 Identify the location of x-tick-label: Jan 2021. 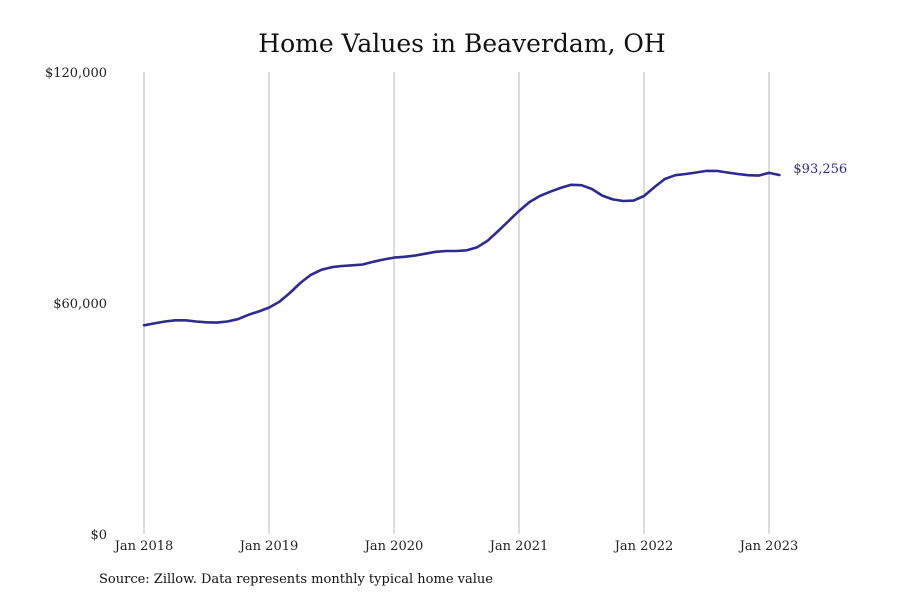
(518, 546).